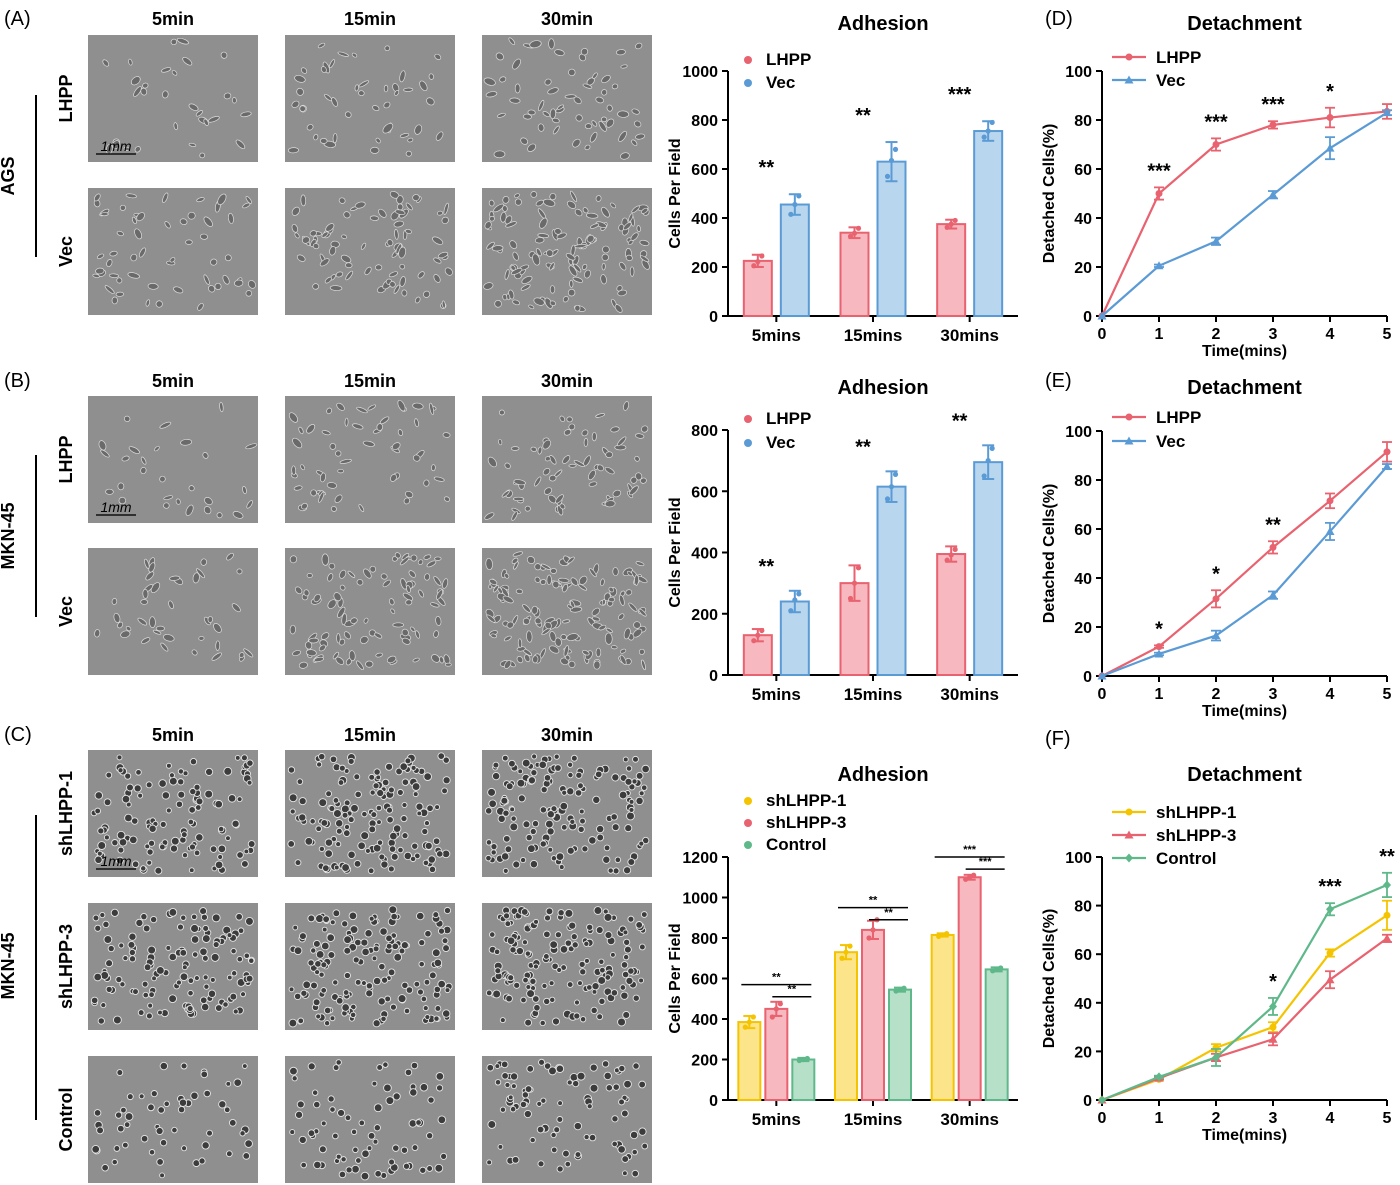 The image size is (1400, 1185). I want to click on x-tick-label: 15mins, so click(873, 694).